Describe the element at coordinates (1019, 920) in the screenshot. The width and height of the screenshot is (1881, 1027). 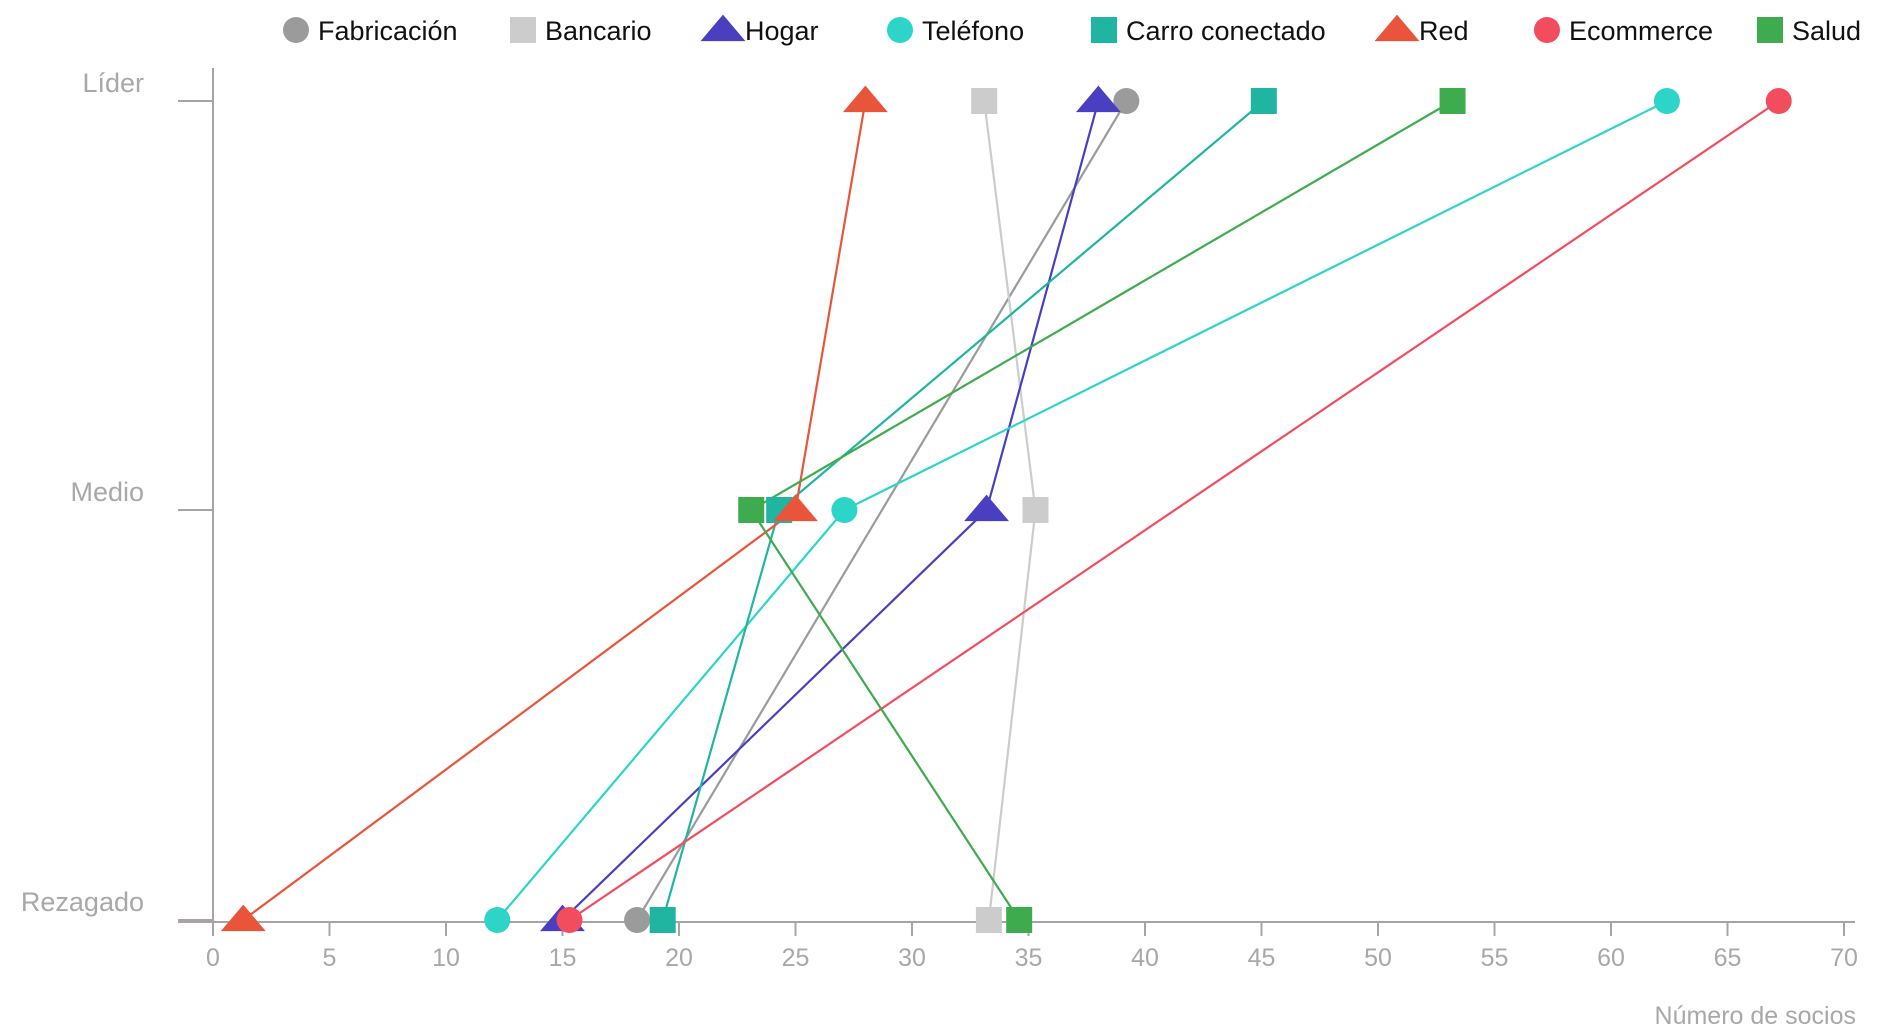
I see `point-salud-rezagado` at that location.